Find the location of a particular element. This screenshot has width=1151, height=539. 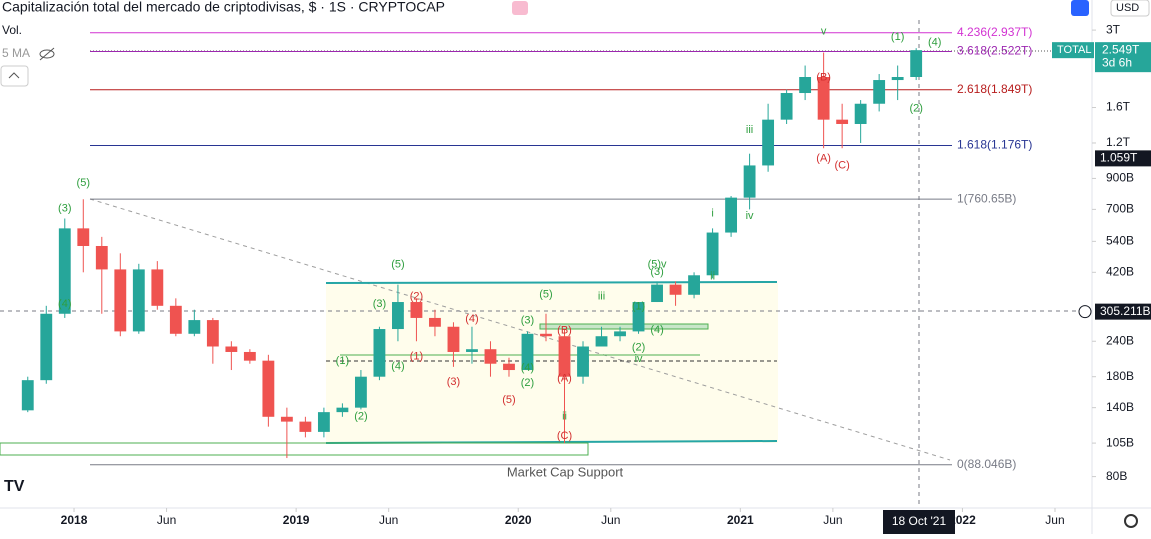

y-tick-label: 540B is located at coordinates (1120, 241).